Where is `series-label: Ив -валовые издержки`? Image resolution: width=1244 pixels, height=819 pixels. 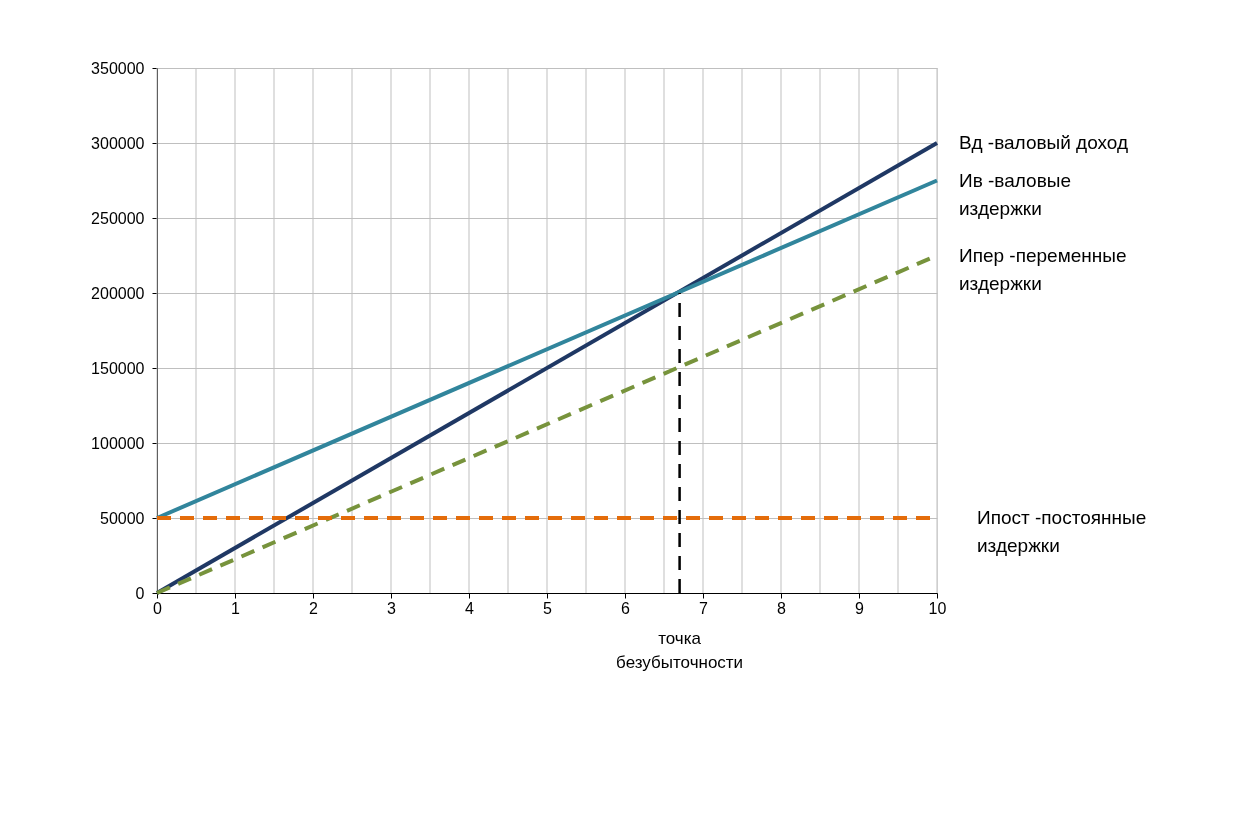
series-label: Ив -валовые издержки is located at coordinates (1015, 194).